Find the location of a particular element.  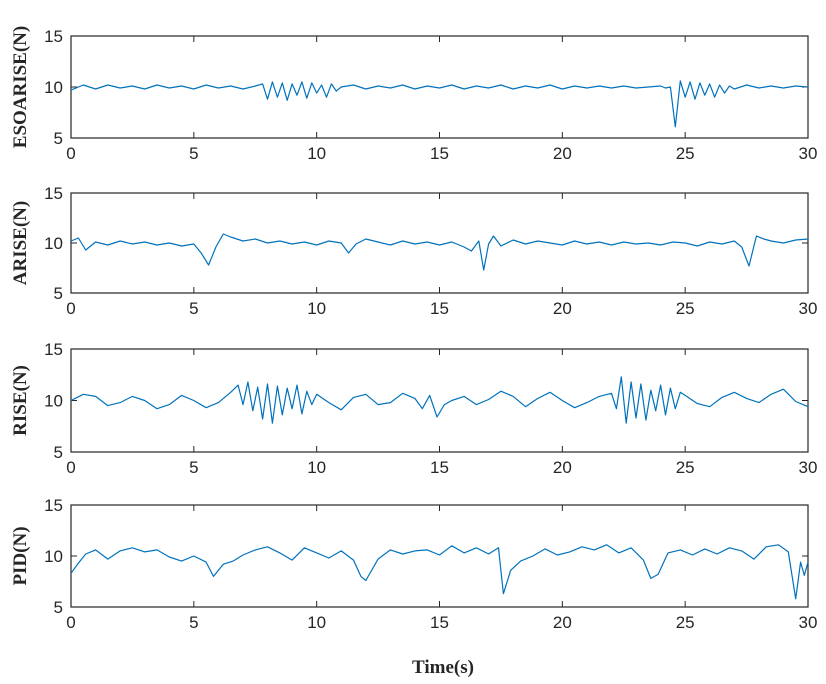

subplot-2-x-tick-label: 20 is located at coordinates (562, 308).